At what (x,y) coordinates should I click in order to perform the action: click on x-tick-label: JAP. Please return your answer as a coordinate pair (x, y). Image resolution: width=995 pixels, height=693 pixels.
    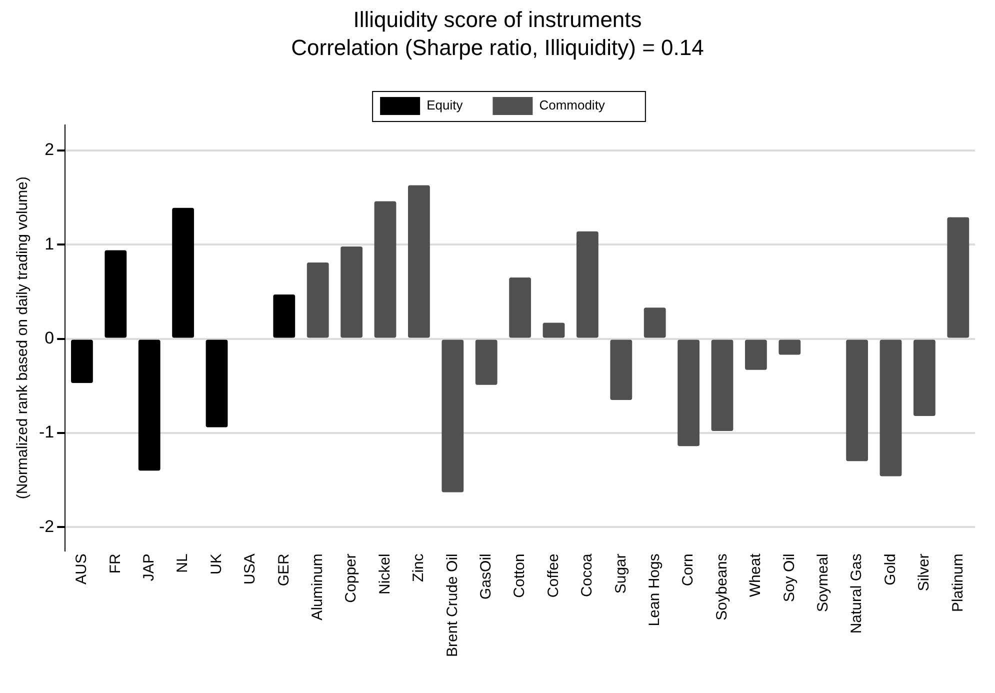
    Looking at the image, I should click on (149, 568).